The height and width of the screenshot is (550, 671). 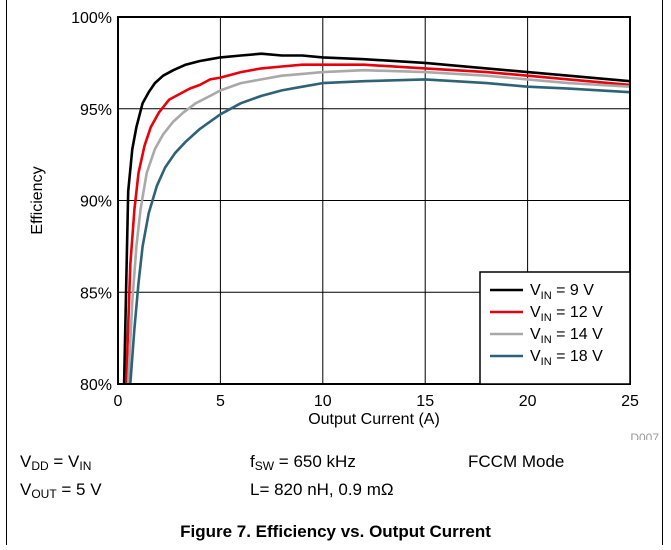 I want to click on legend-label-3: VIN = 18 V, so click(x=566, y=358).